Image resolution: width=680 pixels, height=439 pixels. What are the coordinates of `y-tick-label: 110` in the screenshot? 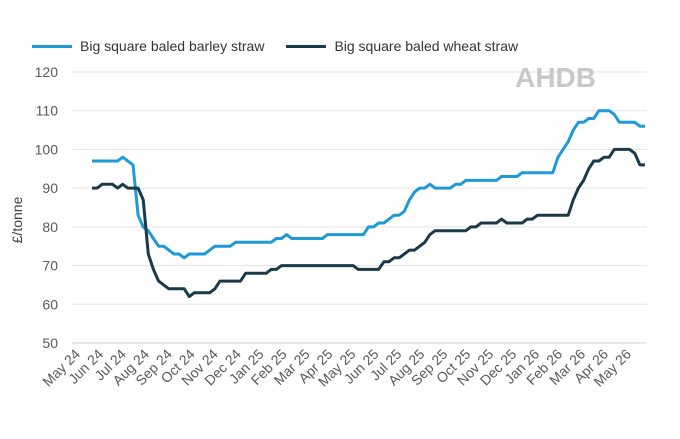 It's located at (47, 111).